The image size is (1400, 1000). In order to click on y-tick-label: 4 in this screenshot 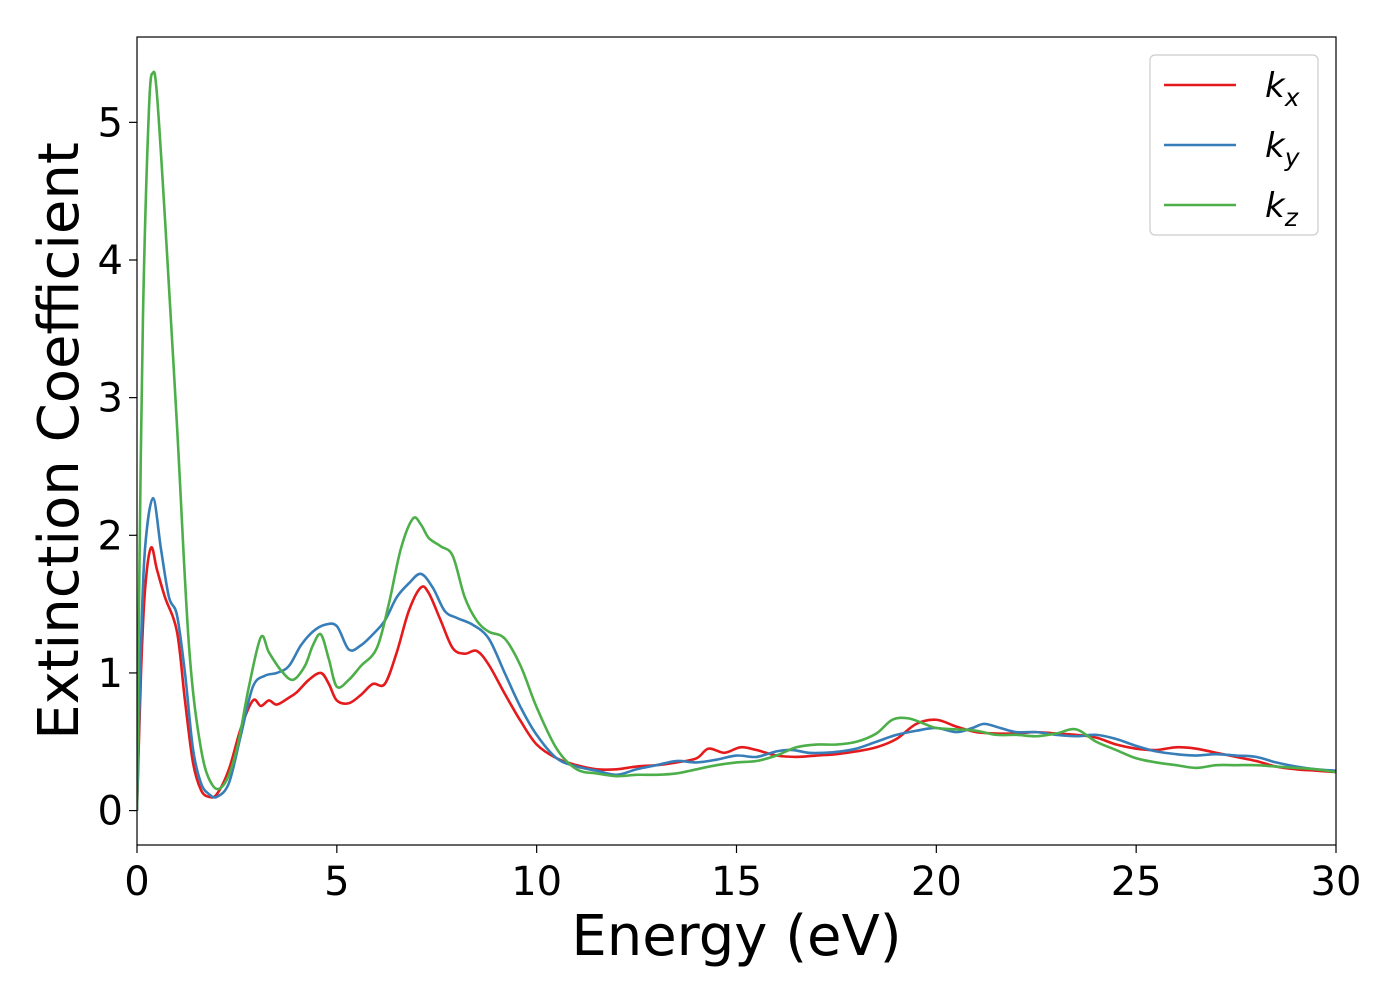, I will do `click(110, 261)`.